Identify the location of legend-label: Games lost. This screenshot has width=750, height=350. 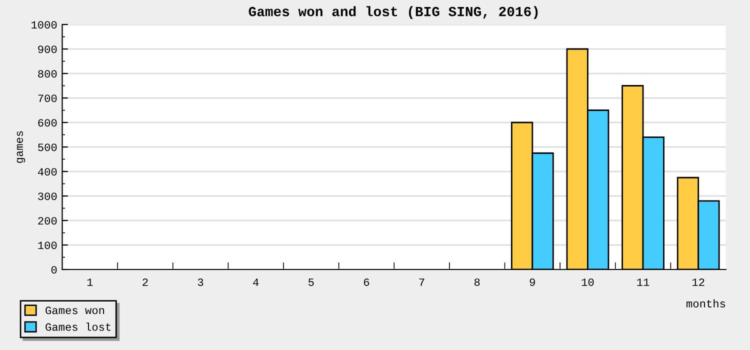
(78, 326).